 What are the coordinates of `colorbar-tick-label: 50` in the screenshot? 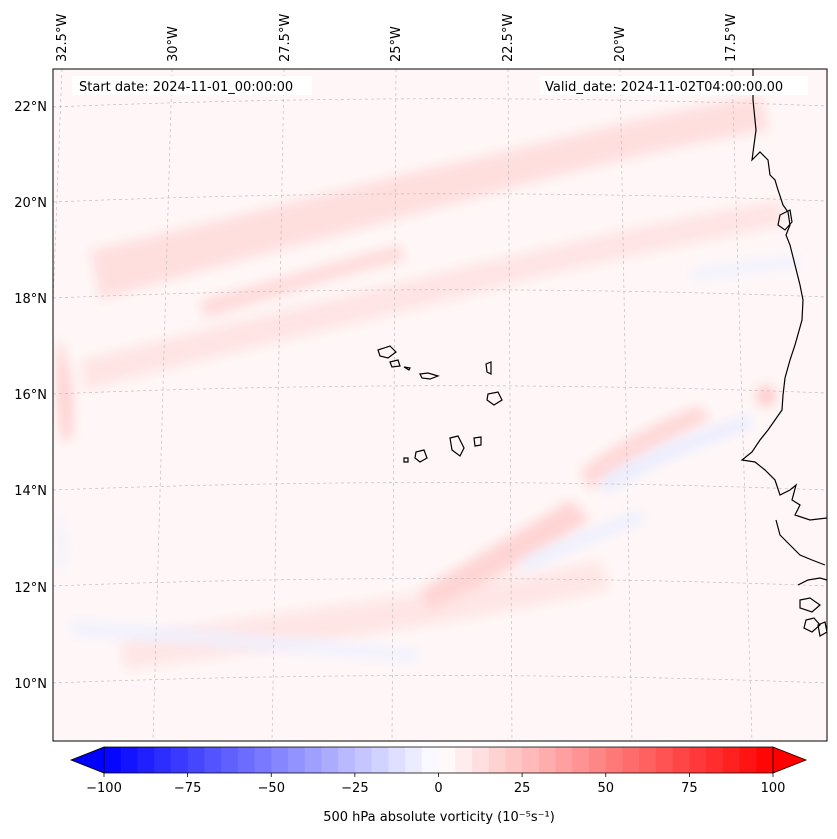 It's located at (605, 788).